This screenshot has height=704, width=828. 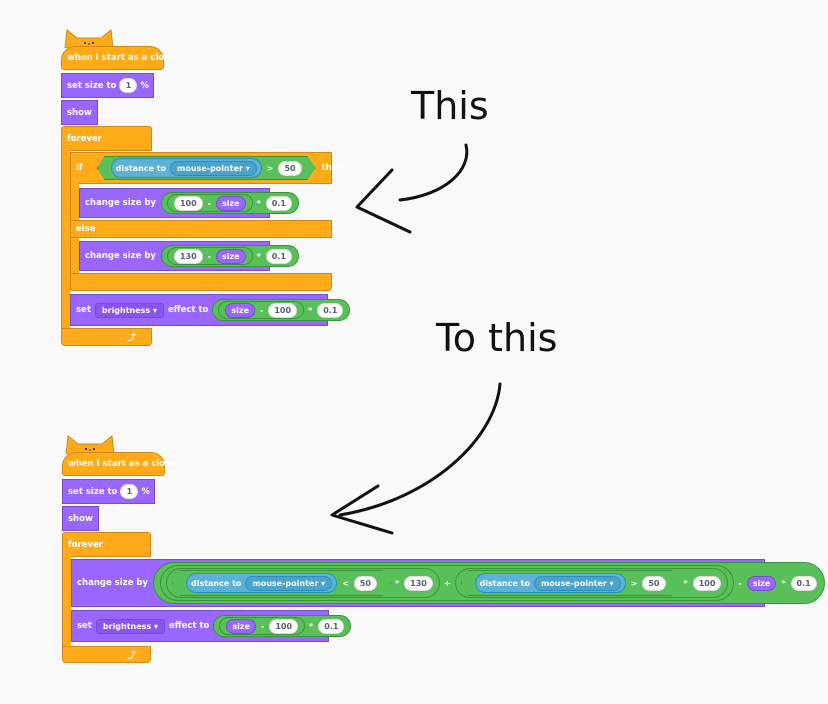 I want to click on multiply-operator: distance to mouse-pointer ▾ > 50 * 100, so click(x=591, y=583).